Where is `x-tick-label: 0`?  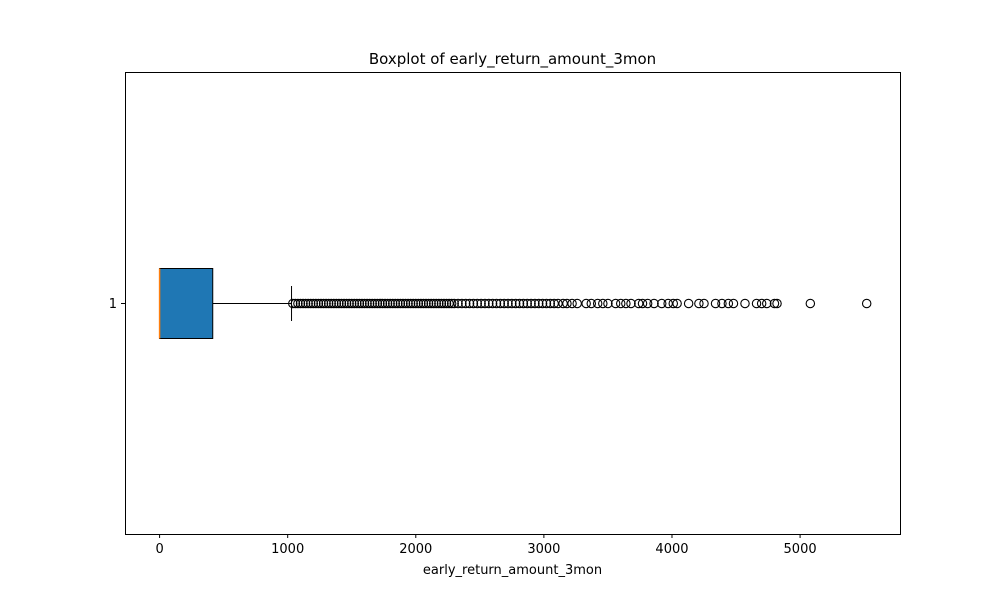 x-tick-label: 0 is located at coordinates (159, 549).